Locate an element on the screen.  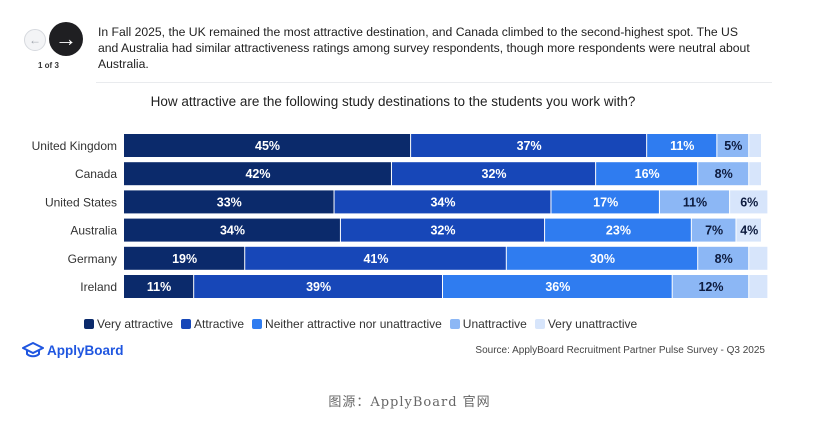
legend-label: Unattractive is located at coordinates (494, 324).